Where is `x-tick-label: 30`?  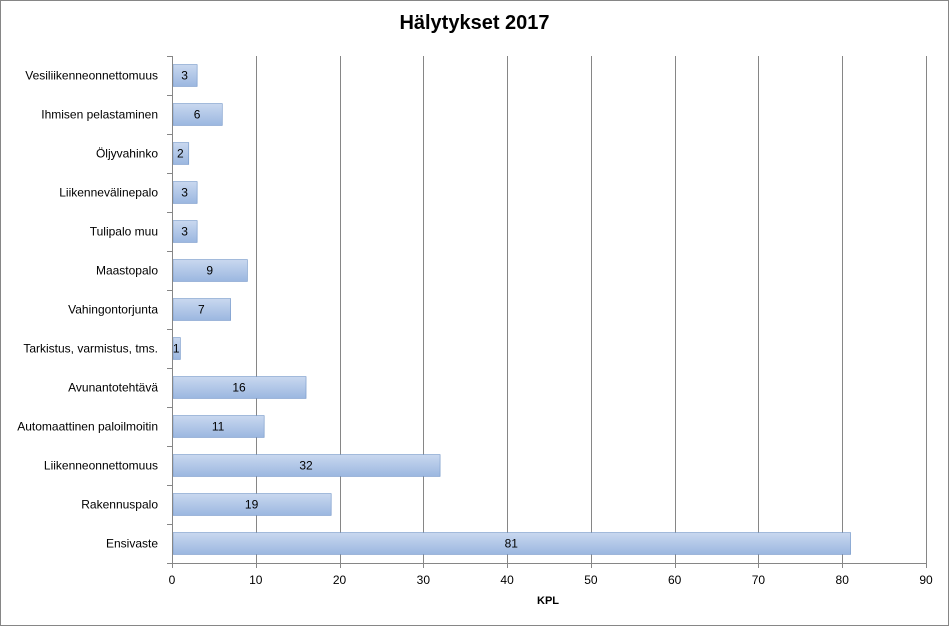 x-tick-label: 30 is located at coordinates (424, 580).